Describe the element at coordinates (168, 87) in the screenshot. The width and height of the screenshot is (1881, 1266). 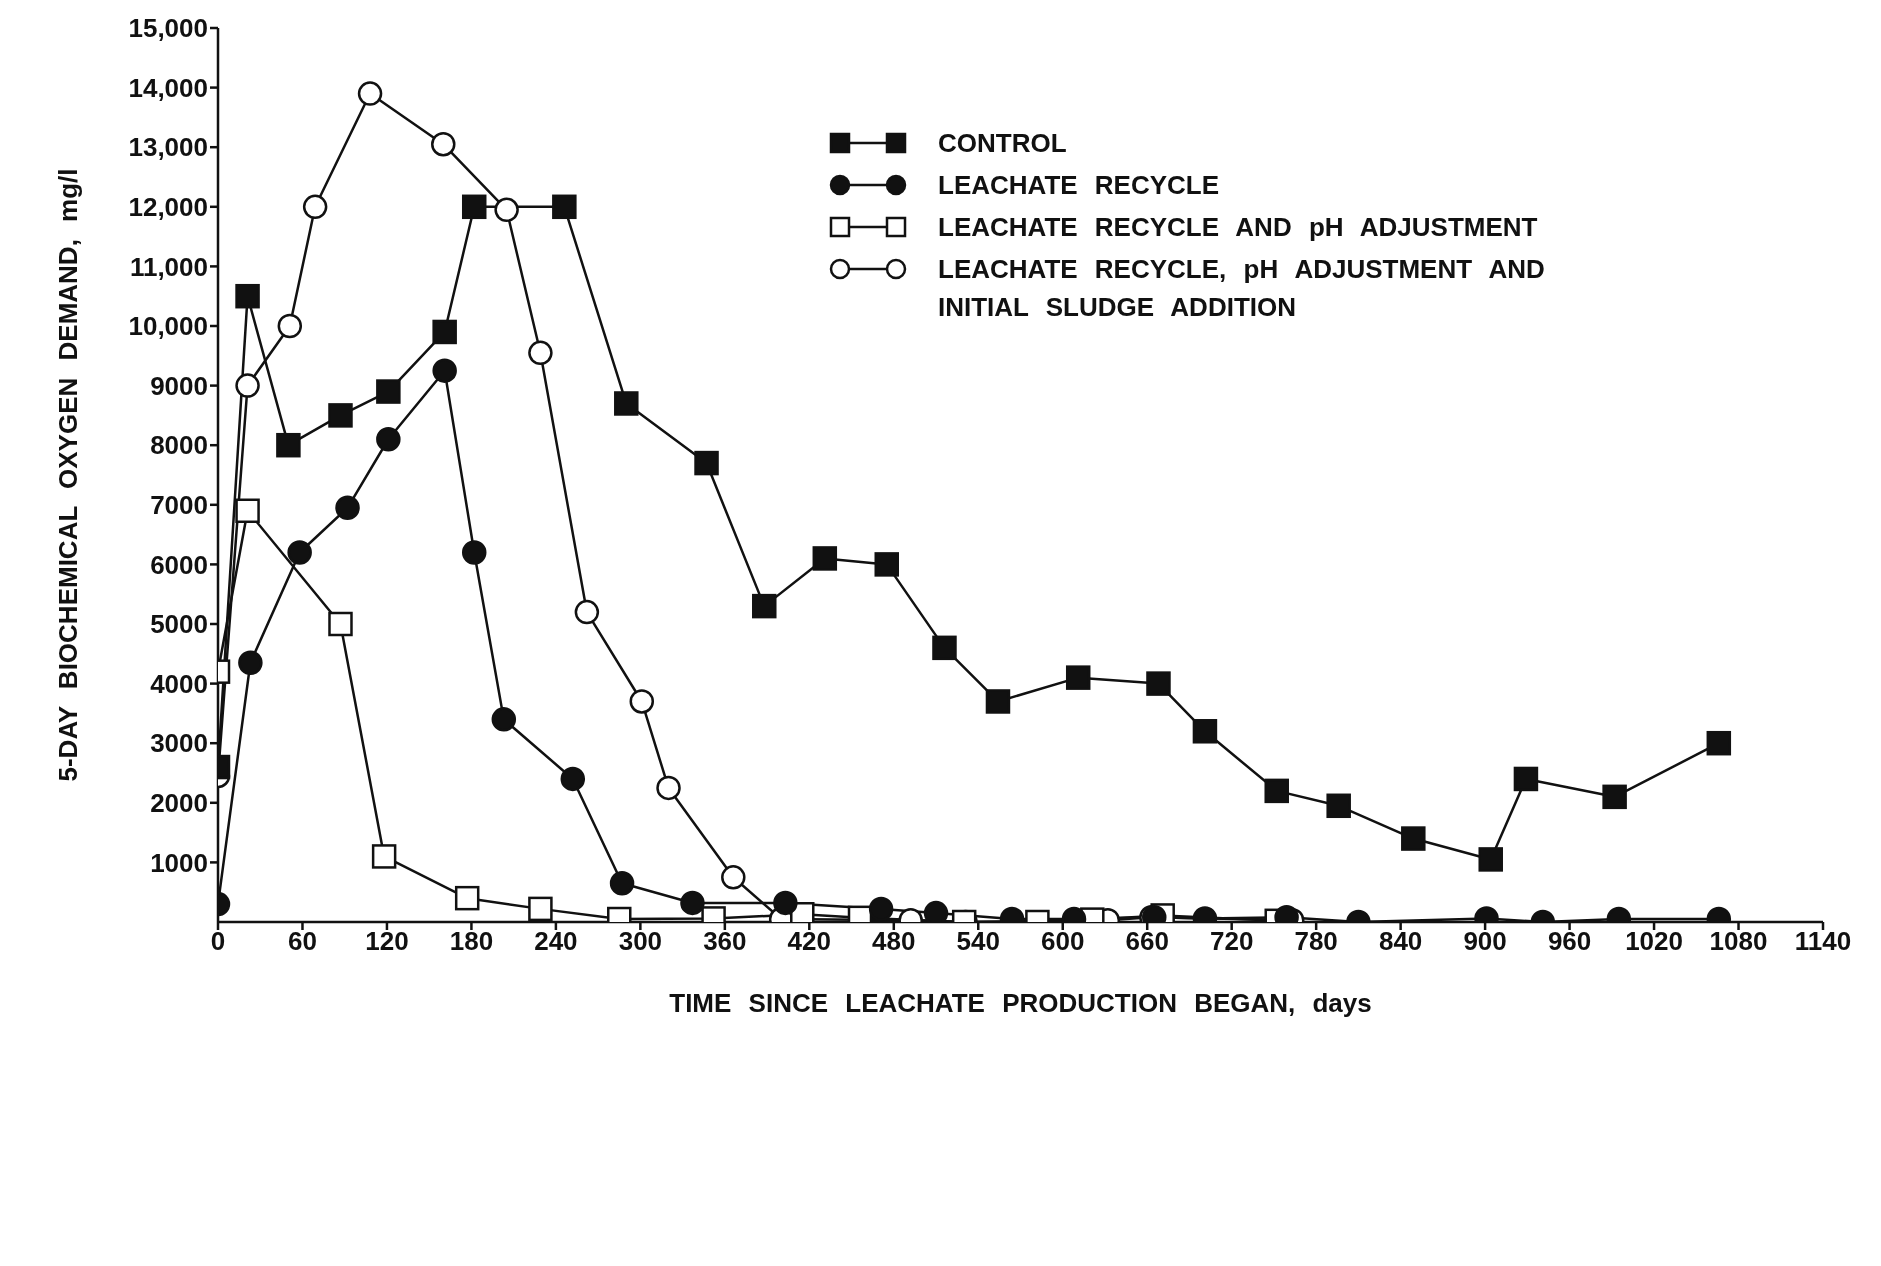
I see `y-tick-label: 14,000` at that location.